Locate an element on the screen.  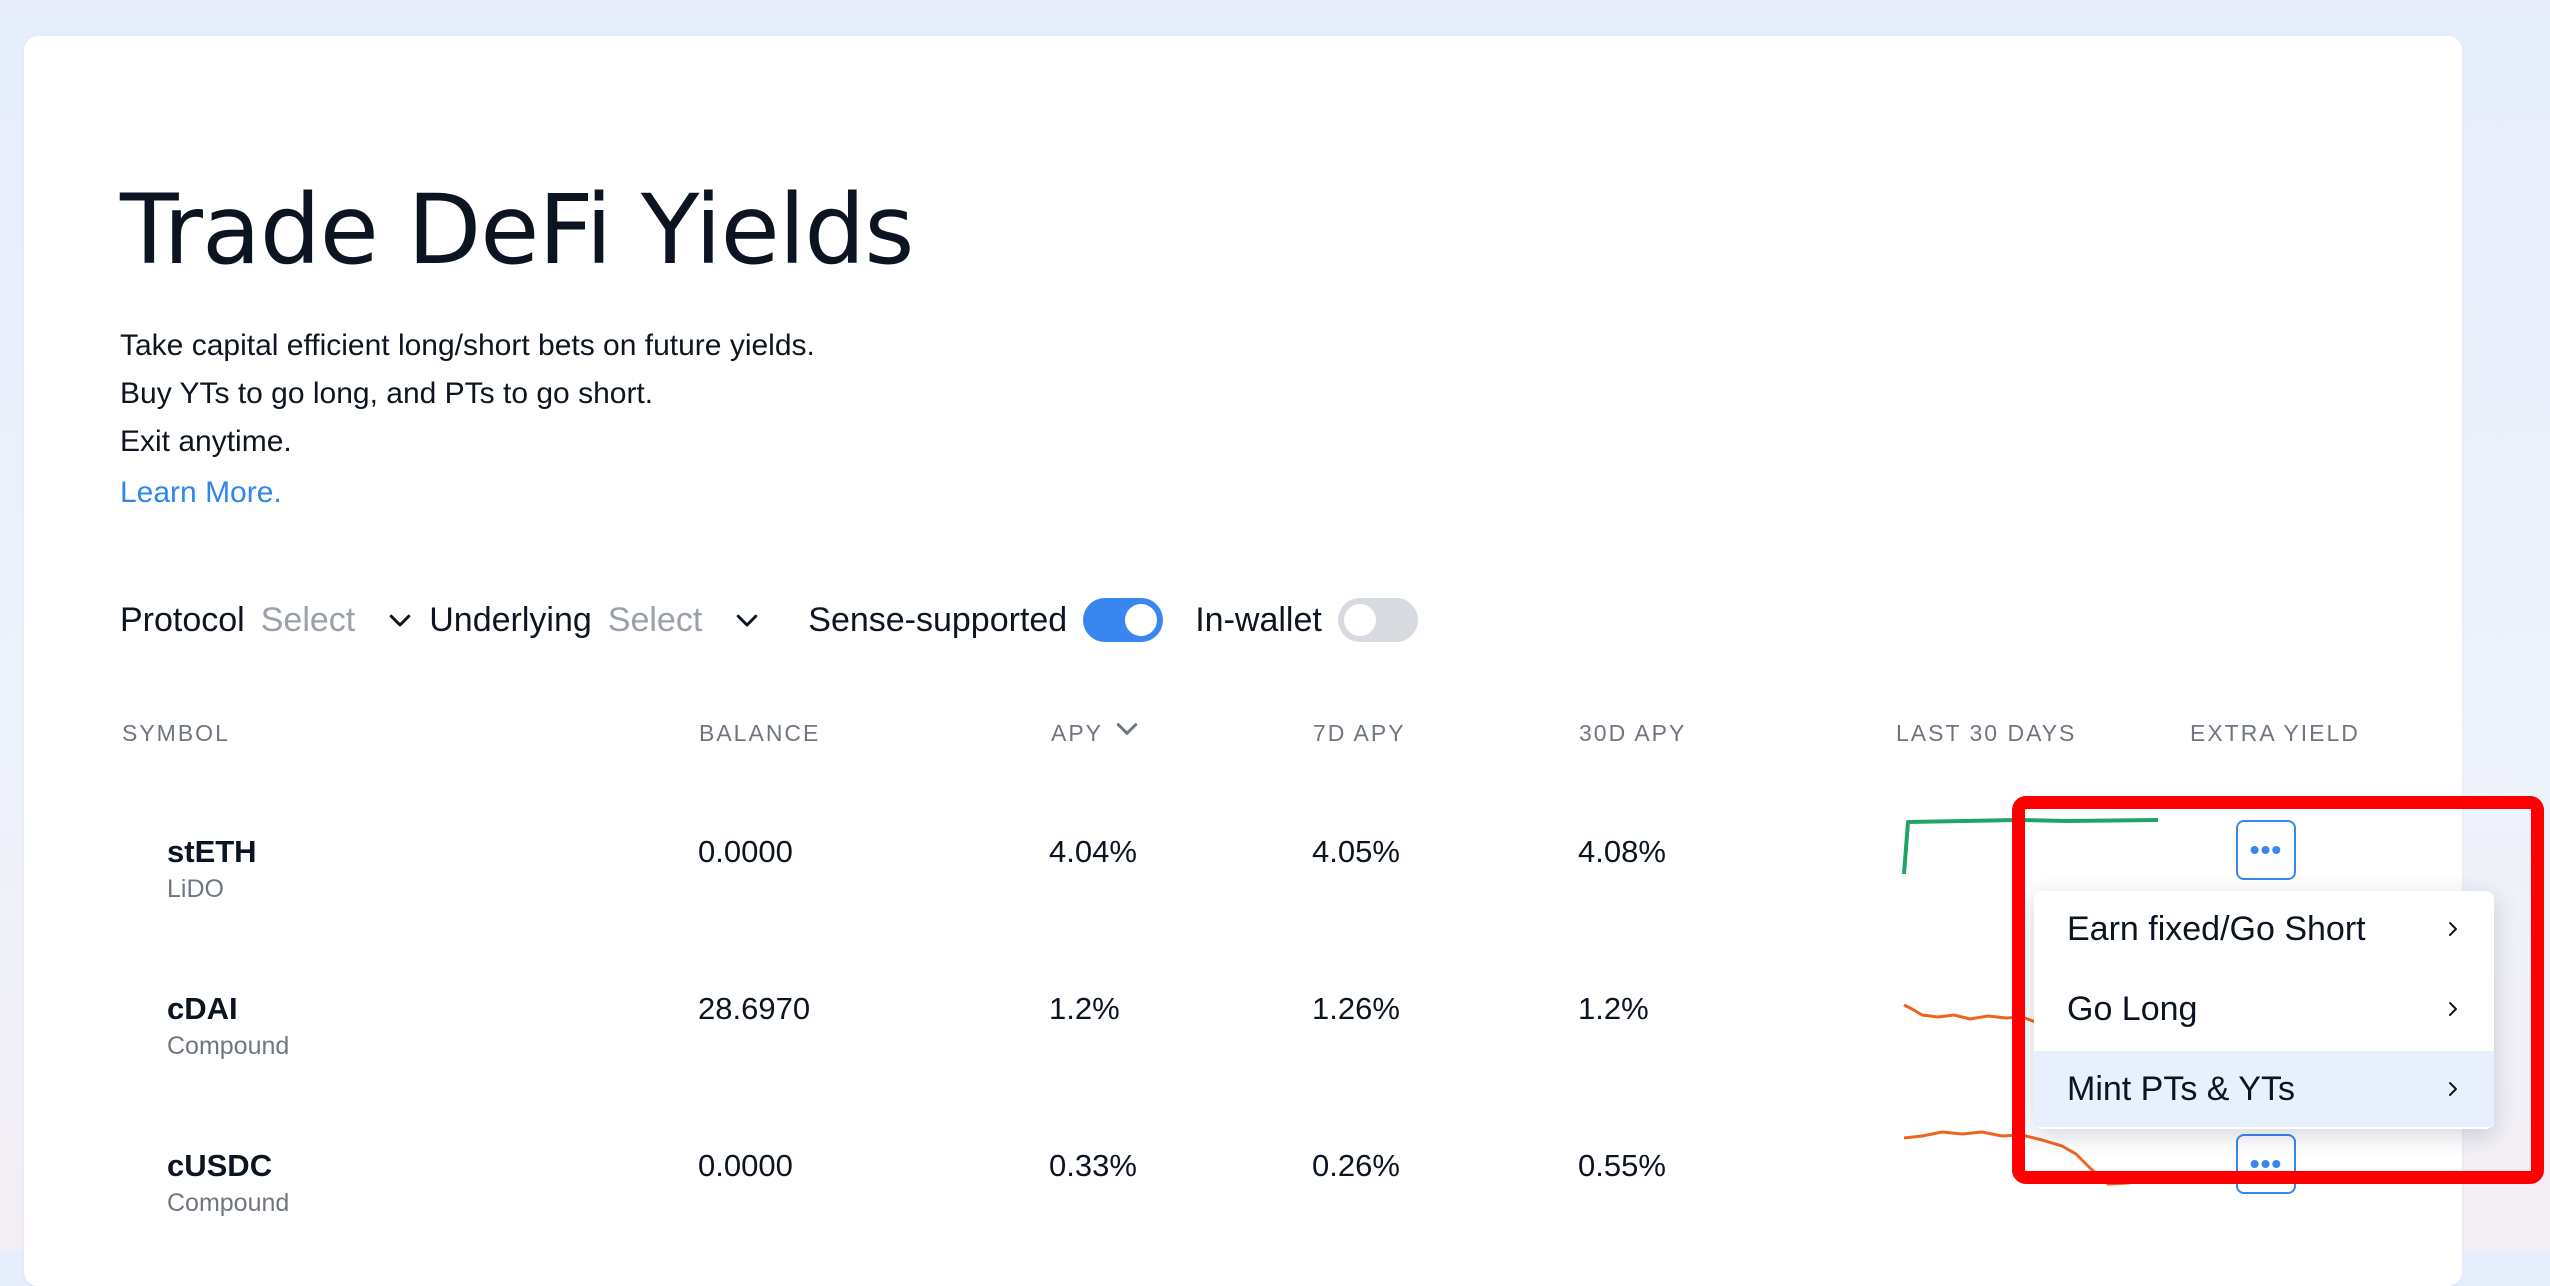
column-header-balance: BALANCE is located at coordinates (760, 733).